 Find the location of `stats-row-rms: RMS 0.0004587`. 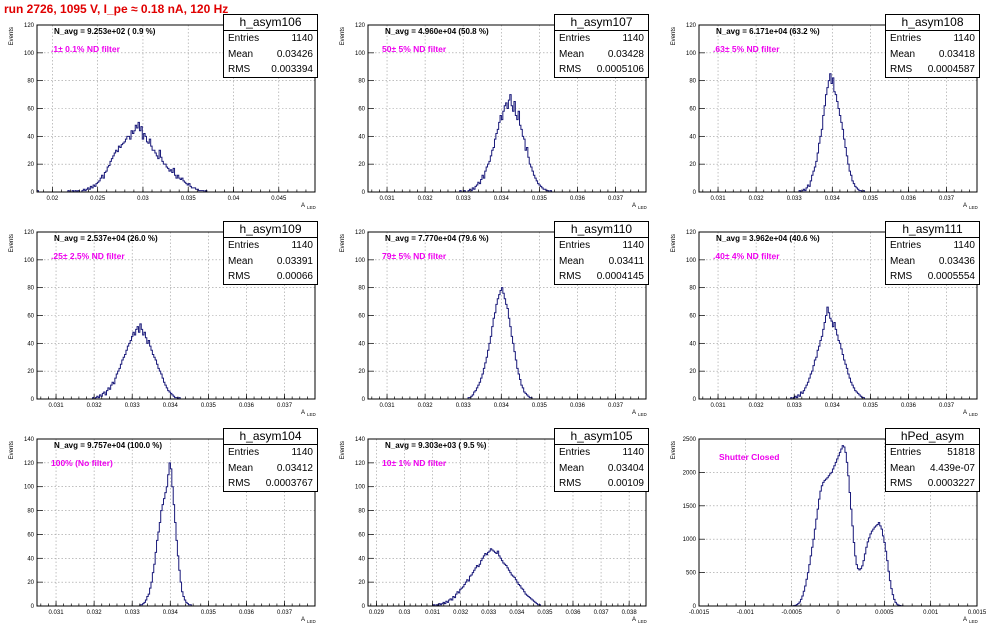

stats-row-rms: RMS 0.0004587 is located at coordinates (932, 70).